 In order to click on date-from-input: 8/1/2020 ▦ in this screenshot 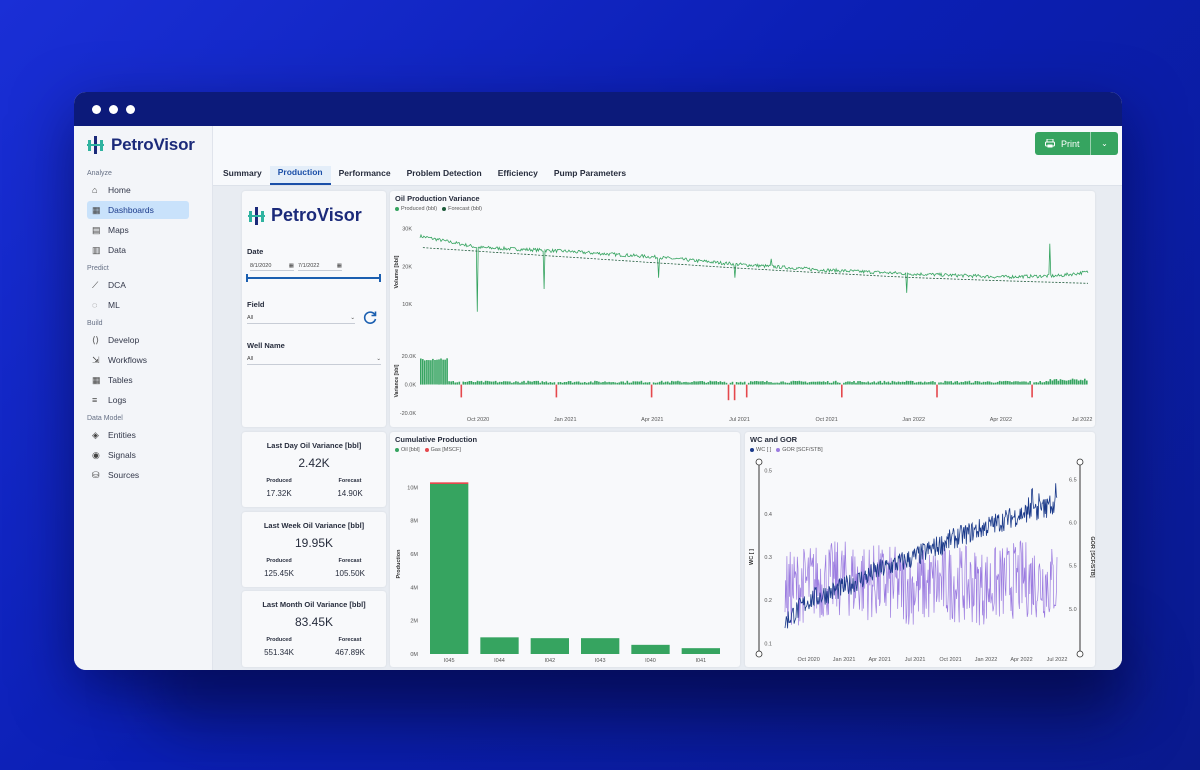, I will do `click(272, 266)`.